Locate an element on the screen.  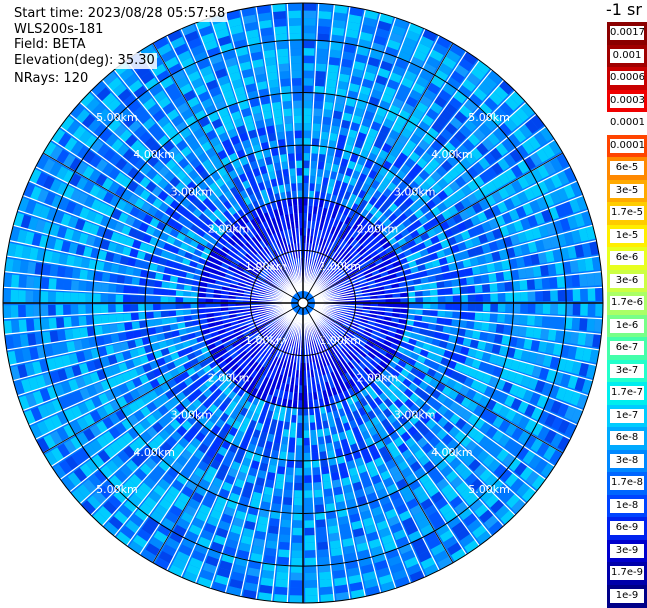
colorbar-tick-label: 0.0003 is located at coordinates (627, 100).